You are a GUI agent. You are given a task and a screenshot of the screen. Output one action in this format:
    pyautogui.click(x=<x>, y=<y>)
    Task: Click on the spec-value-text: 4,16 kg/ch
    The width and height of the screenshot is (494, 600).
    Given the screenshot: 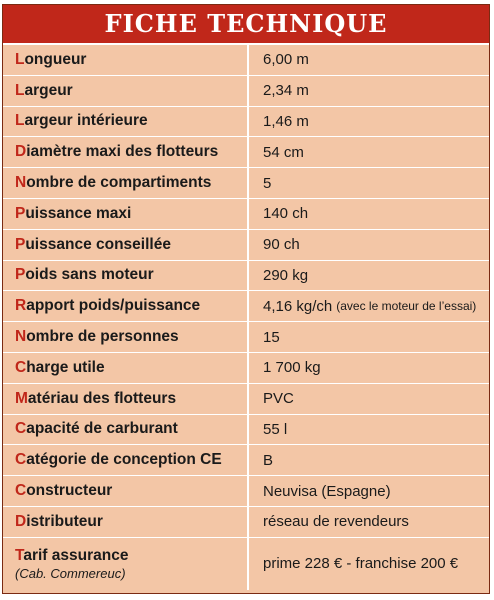 What is the action you would take?
    pyautogui.click(x=298, y=306)
    